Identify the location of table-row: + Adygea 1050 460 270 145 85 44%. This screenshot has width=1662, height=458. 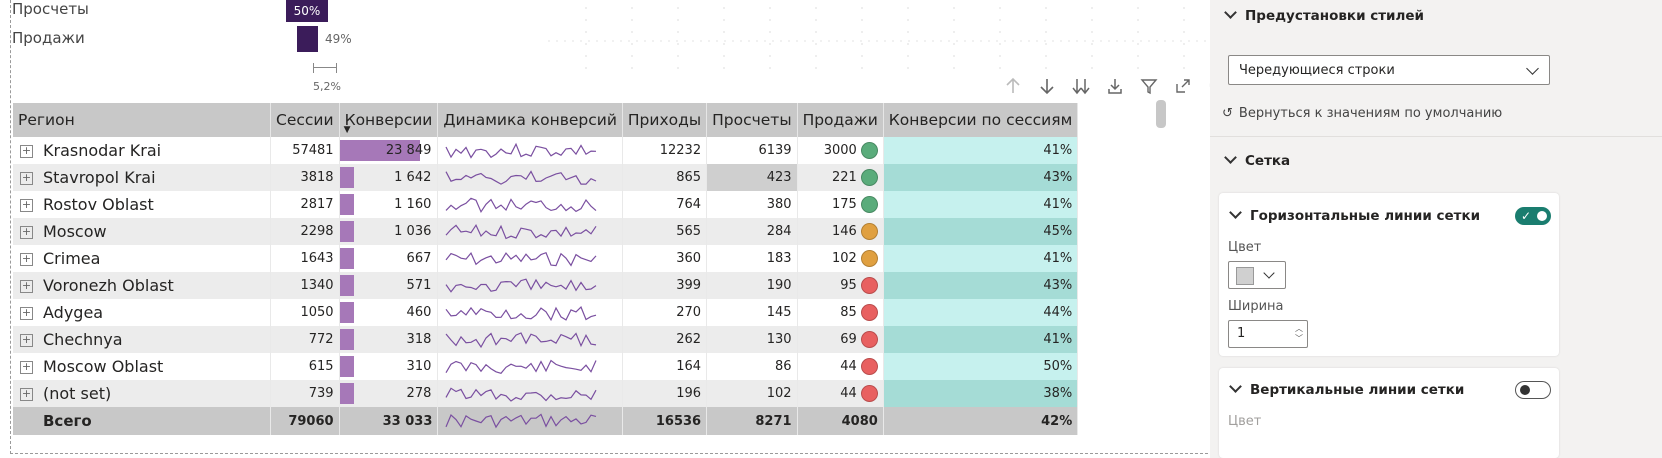
(546, 312).